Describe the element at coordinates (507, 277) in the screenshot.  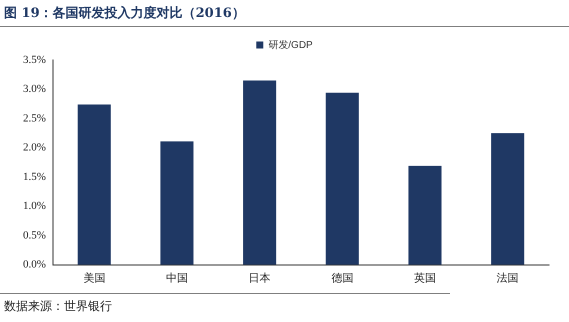
I see `x-tick-label: 法国` at that location.